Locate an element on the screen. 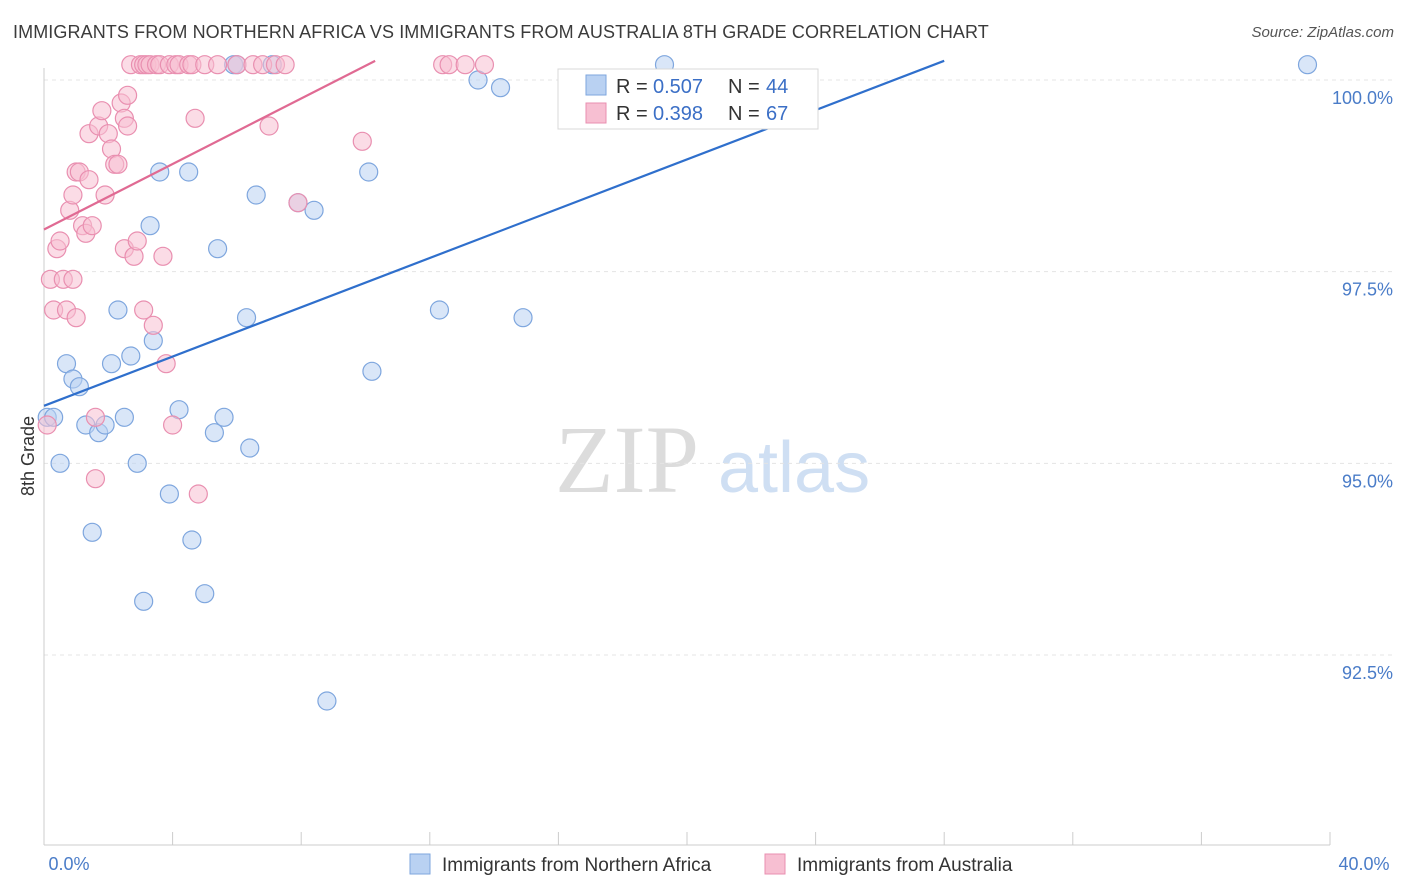  legend-r-value-blue: 0.507 is located at coordinates (678, 87).